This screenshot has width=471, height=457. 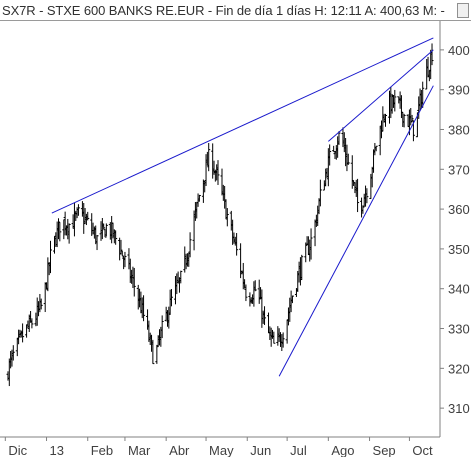 What do you see at coordinates (459, 249) in the screenshot?
I see `y-tick-label: 350` at bounding box center [459, 249].